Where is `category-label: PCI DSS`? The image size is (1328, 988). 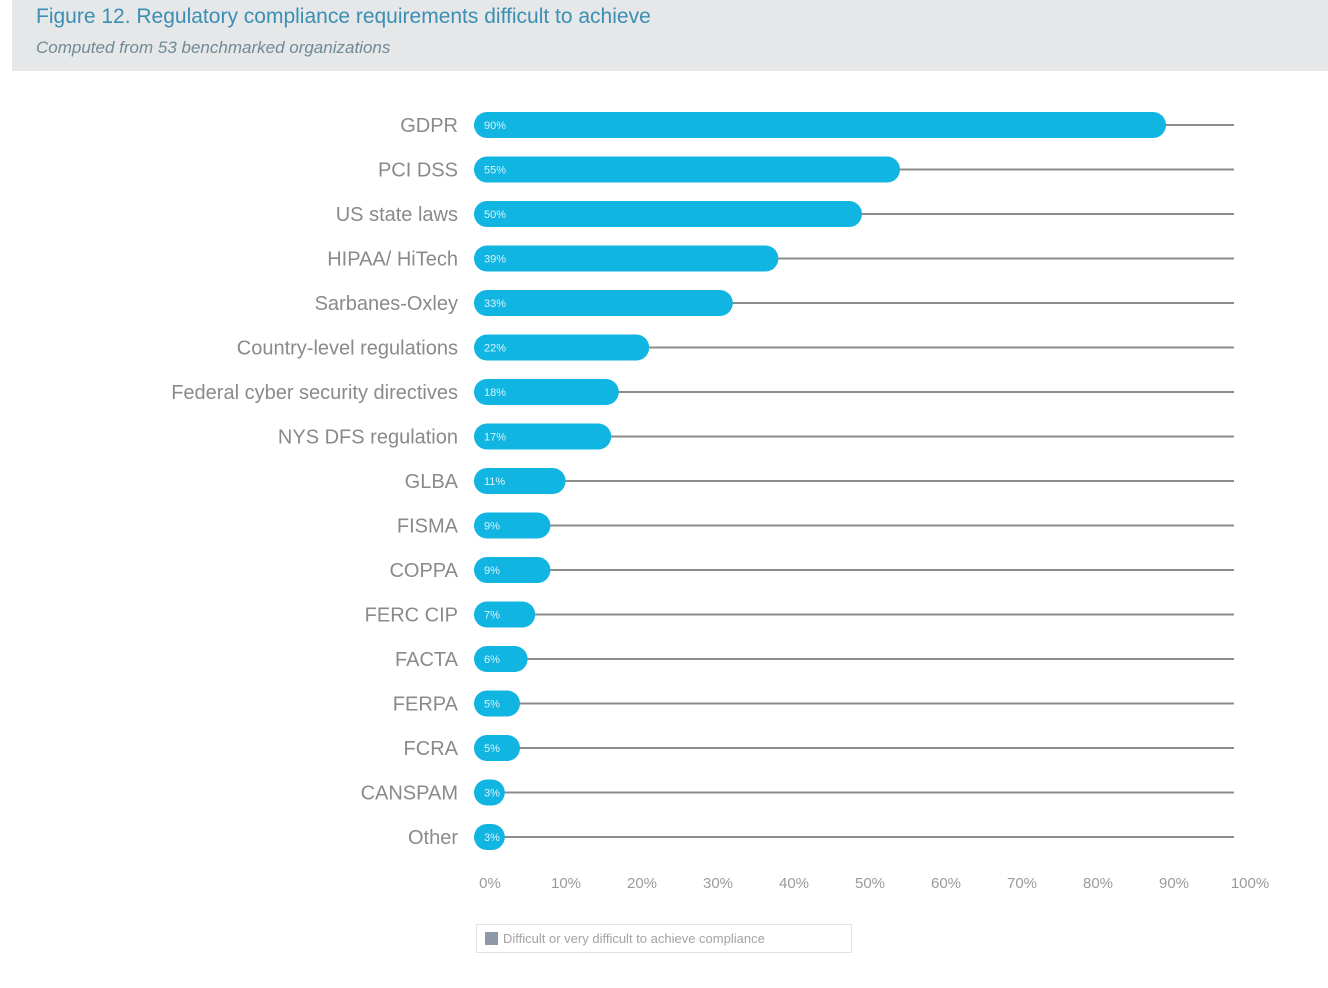
category-label: PCI DSS is located at coordinates (418, 171).